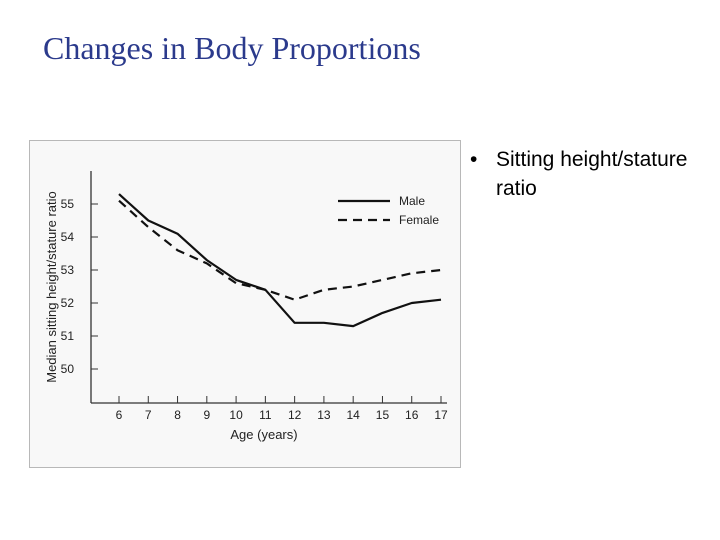  What do you see at coordinates (51, 287) in the screenshot?
I see `y-axis-label: Median sitting height/stature ratio` at bounding box center [51, 287].